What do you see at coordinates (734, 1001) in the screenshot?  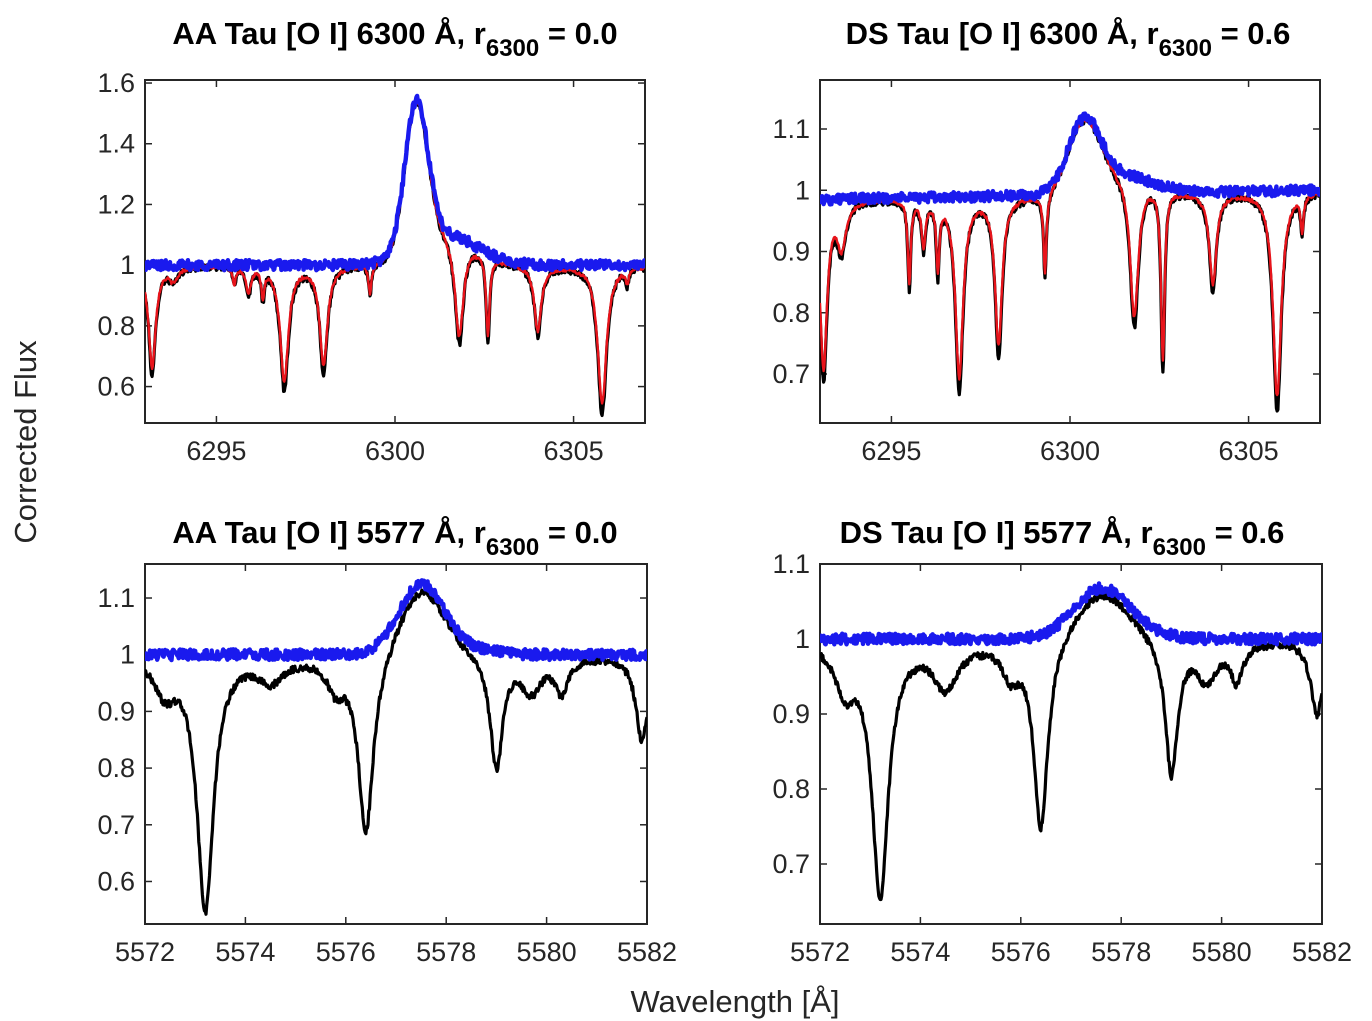 I see `x-axis-label: Wavelength [Å]` at bounding box center [734, 1001].